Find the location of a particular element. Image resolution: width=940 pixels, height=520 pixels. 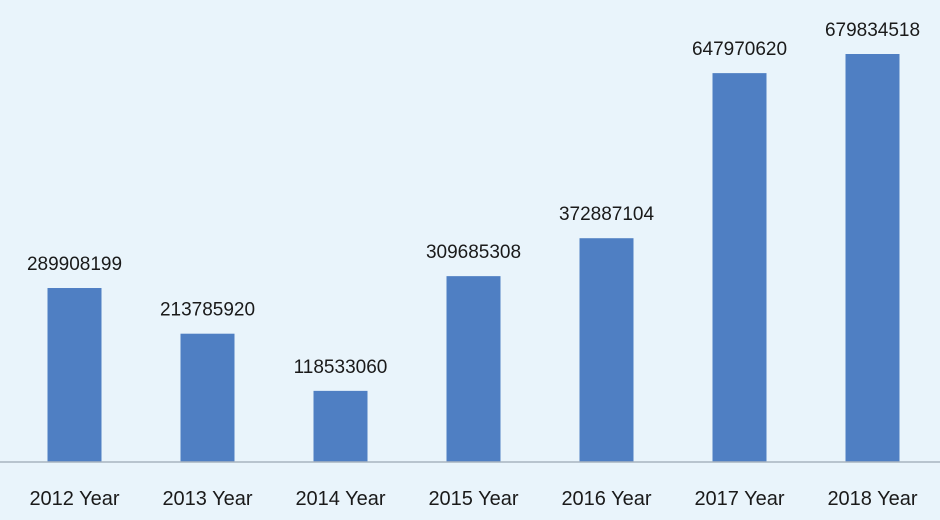

value-label-0: 289908199 is located at coordinates (74, 264).